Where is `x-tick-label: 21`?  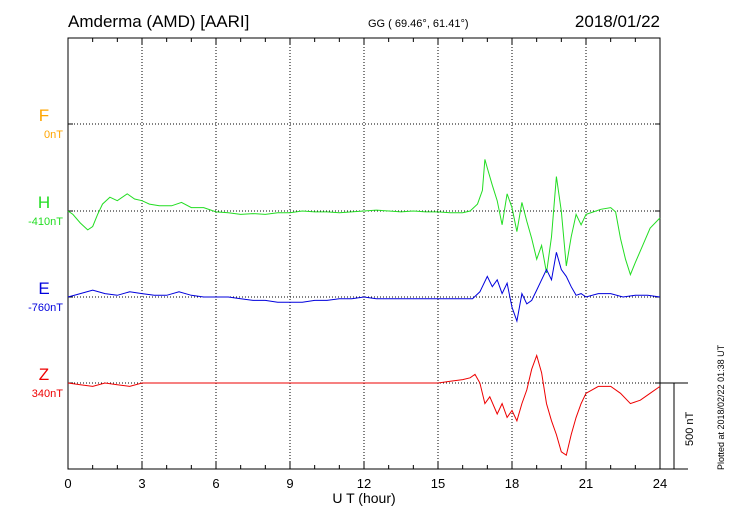
x-tick-label: 21 is located at coordinates (586, 483).